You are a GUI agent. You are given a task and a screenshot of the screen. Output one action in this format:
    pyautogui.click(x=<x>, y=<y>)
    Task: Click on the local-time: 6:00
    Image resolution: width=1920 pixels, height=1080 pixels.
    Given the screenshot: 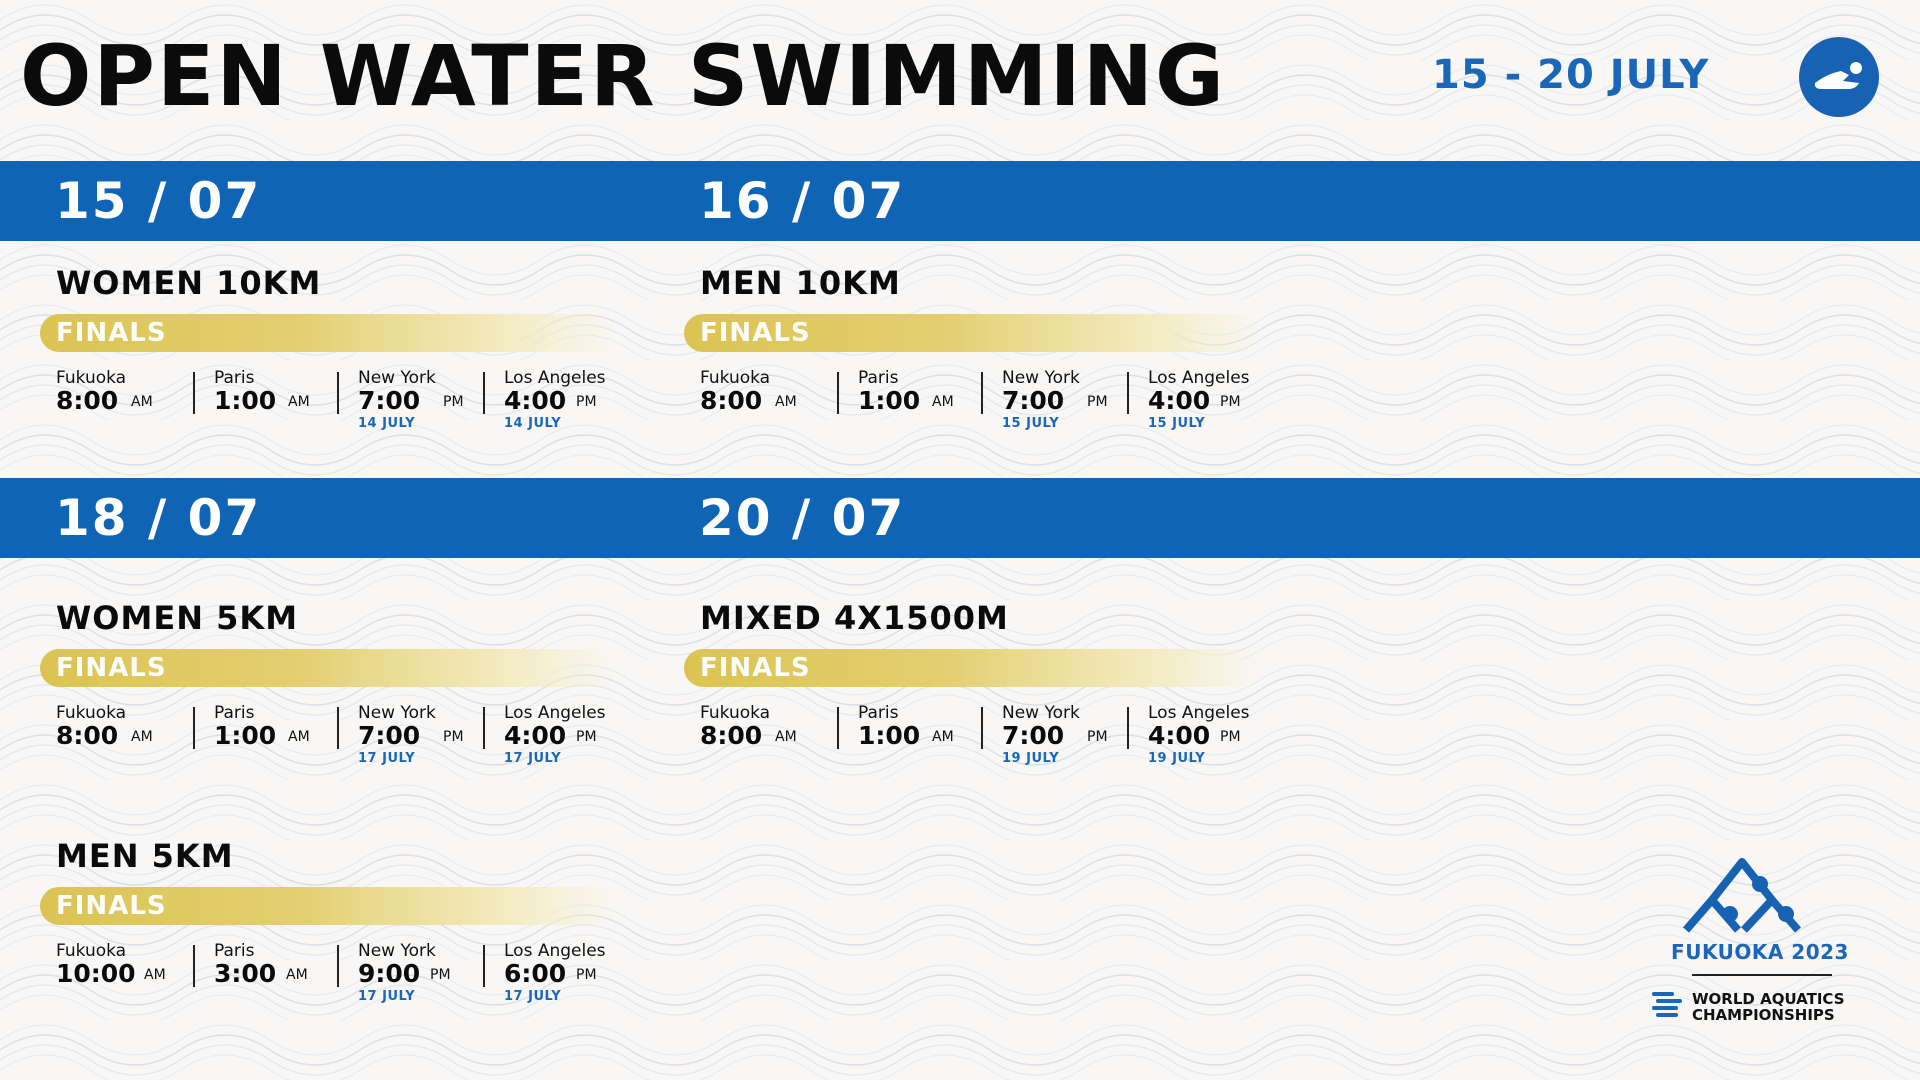 What is the action you would take?
    pyautogui.click(x=535, y=973)
    